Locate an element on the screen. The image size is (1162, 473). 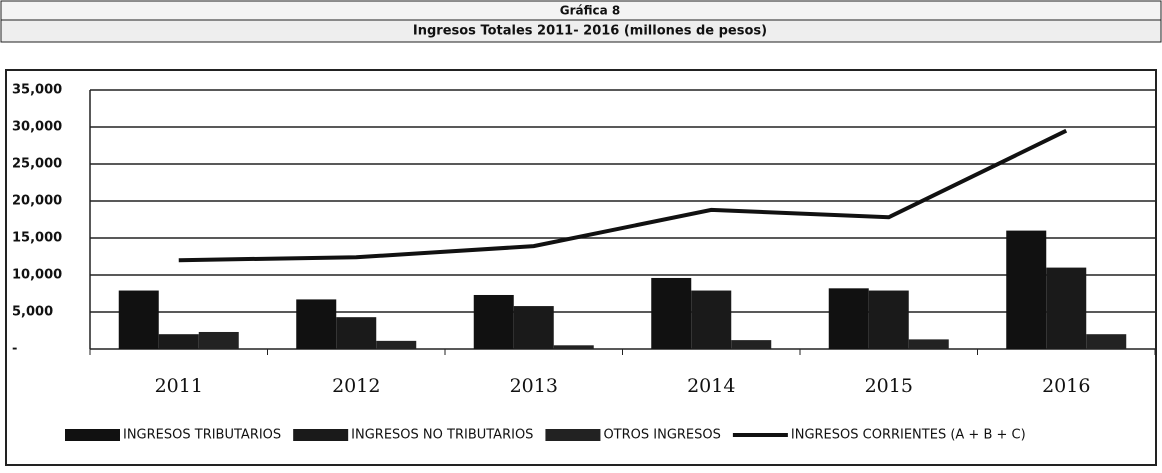
x-tick-label: 2014 is located at coordinates (711, 386).